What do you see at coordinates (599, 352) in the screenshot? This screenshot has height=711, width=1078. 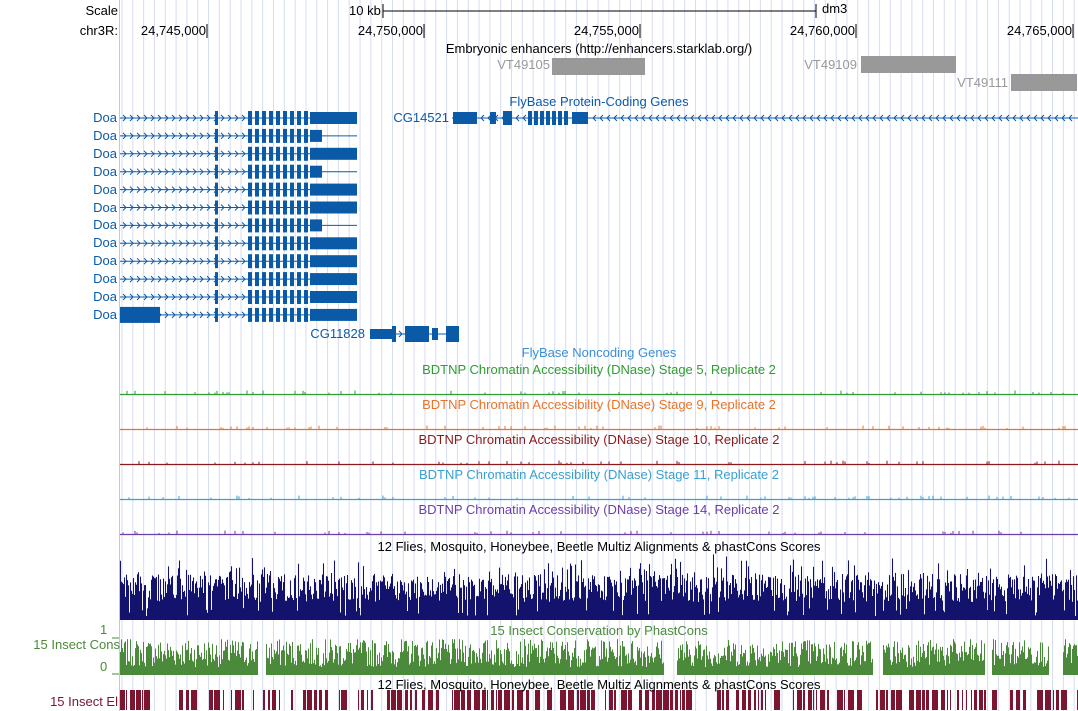 I see `noncoding-track-title: FlyBase Noncoding Genes` at bounding box center [599, 352].